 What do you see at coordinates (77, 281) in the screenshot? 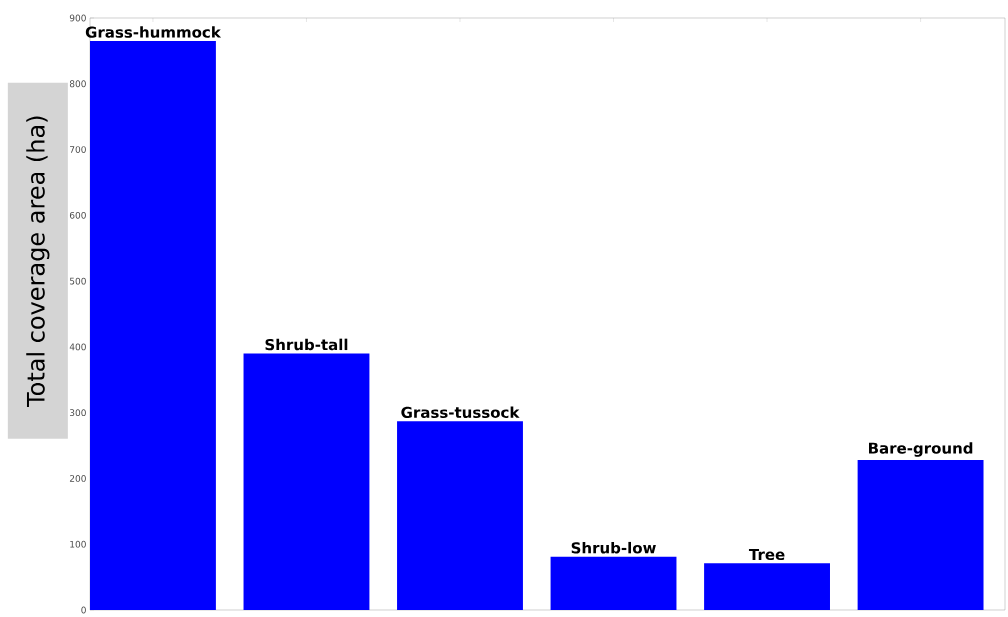
I see `y-tick-label: 500` at bounding box center [77, 281].